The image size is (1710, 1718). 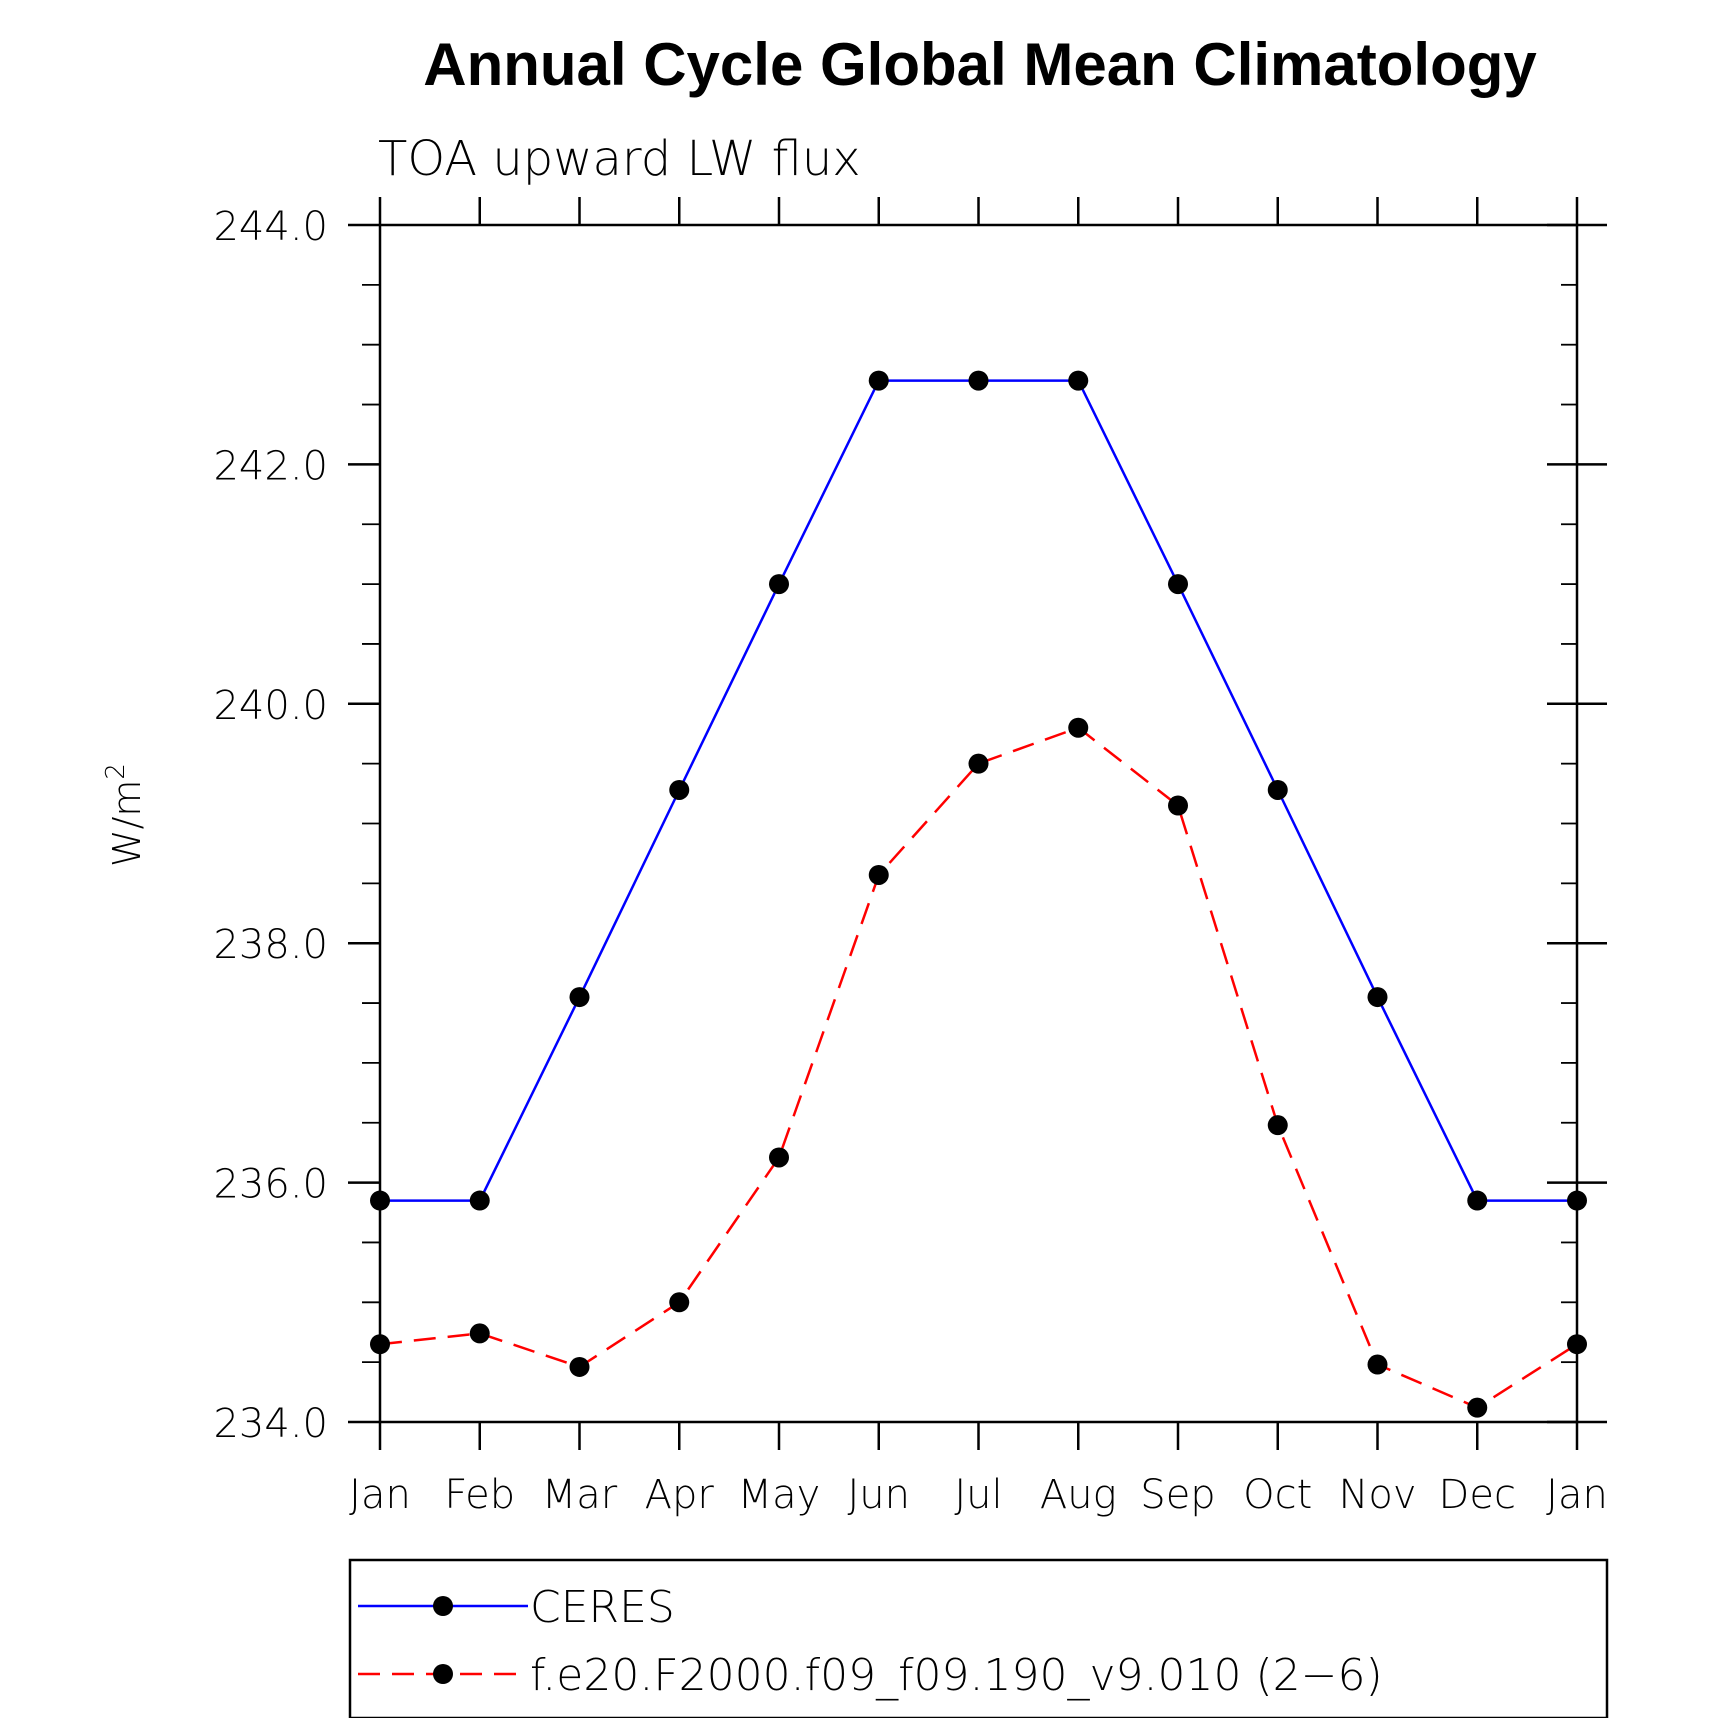 What do you see at coordinates (980, 64) in the screenshot?
I see `chart-title: Annual Cycle Global Mean Climatology` at bounding box center [980, 64].